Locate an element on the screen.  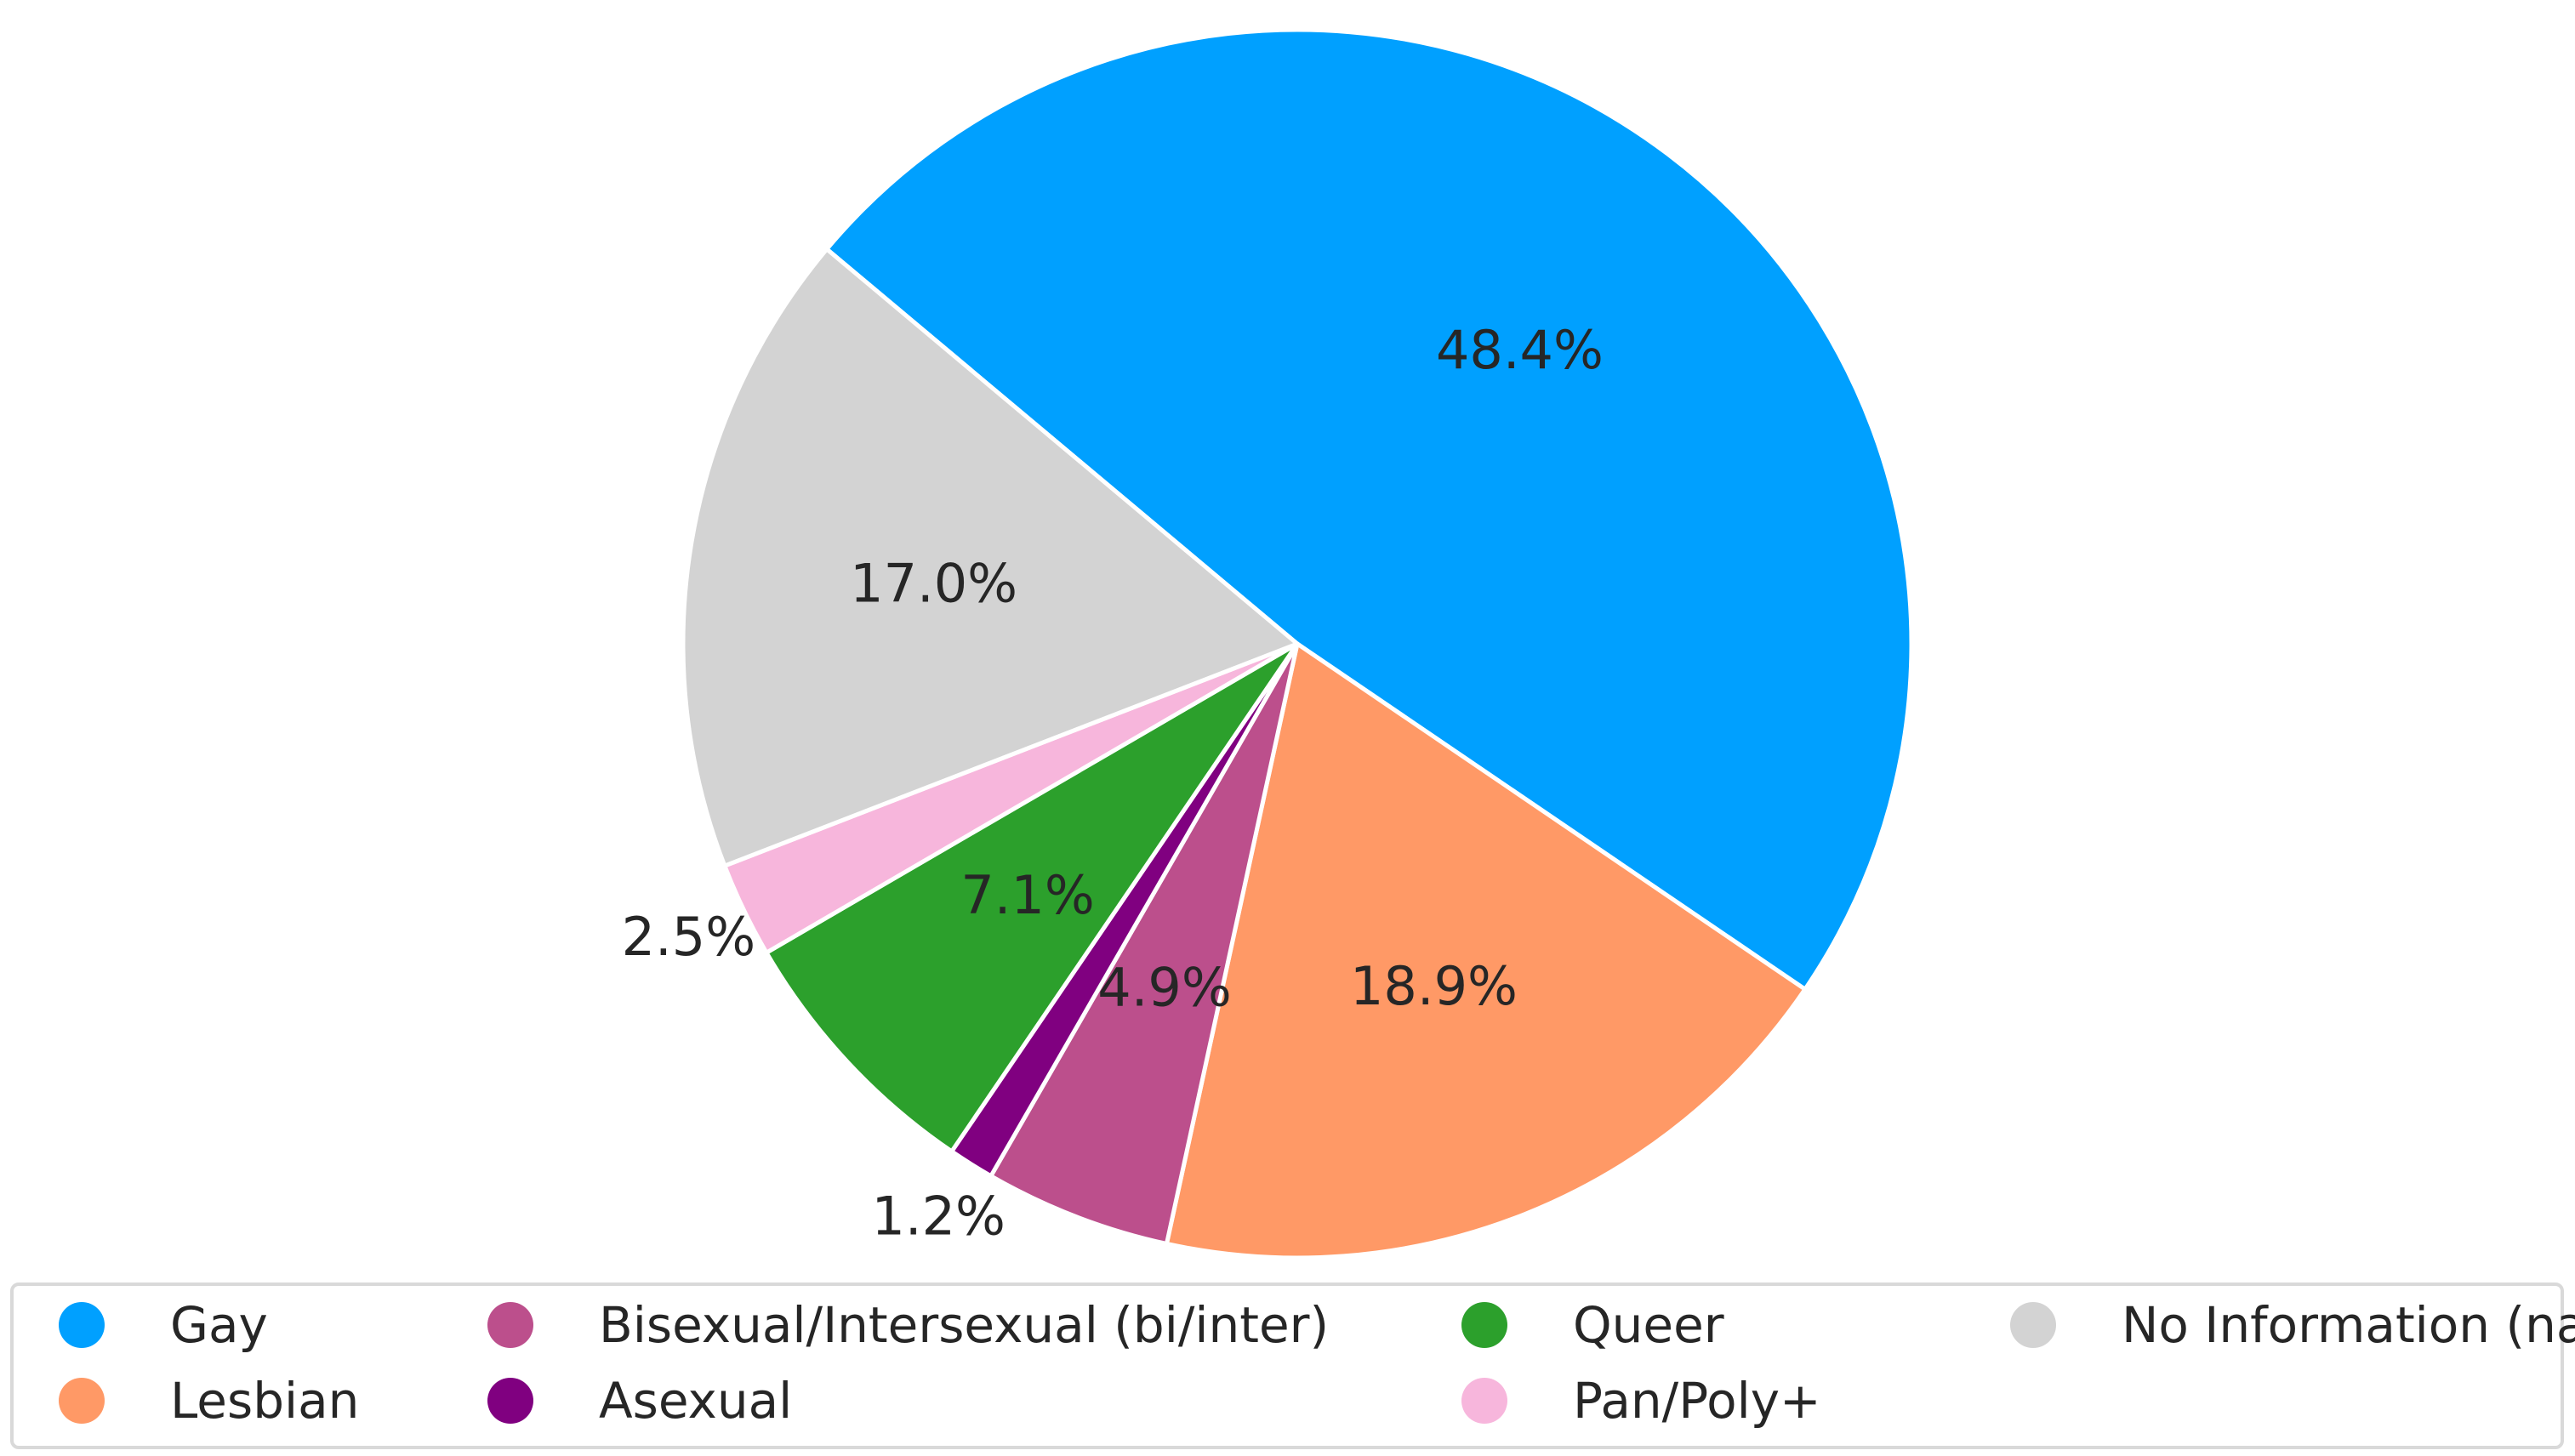
legend-marker-asexual is located at coordinates (510, 1401).